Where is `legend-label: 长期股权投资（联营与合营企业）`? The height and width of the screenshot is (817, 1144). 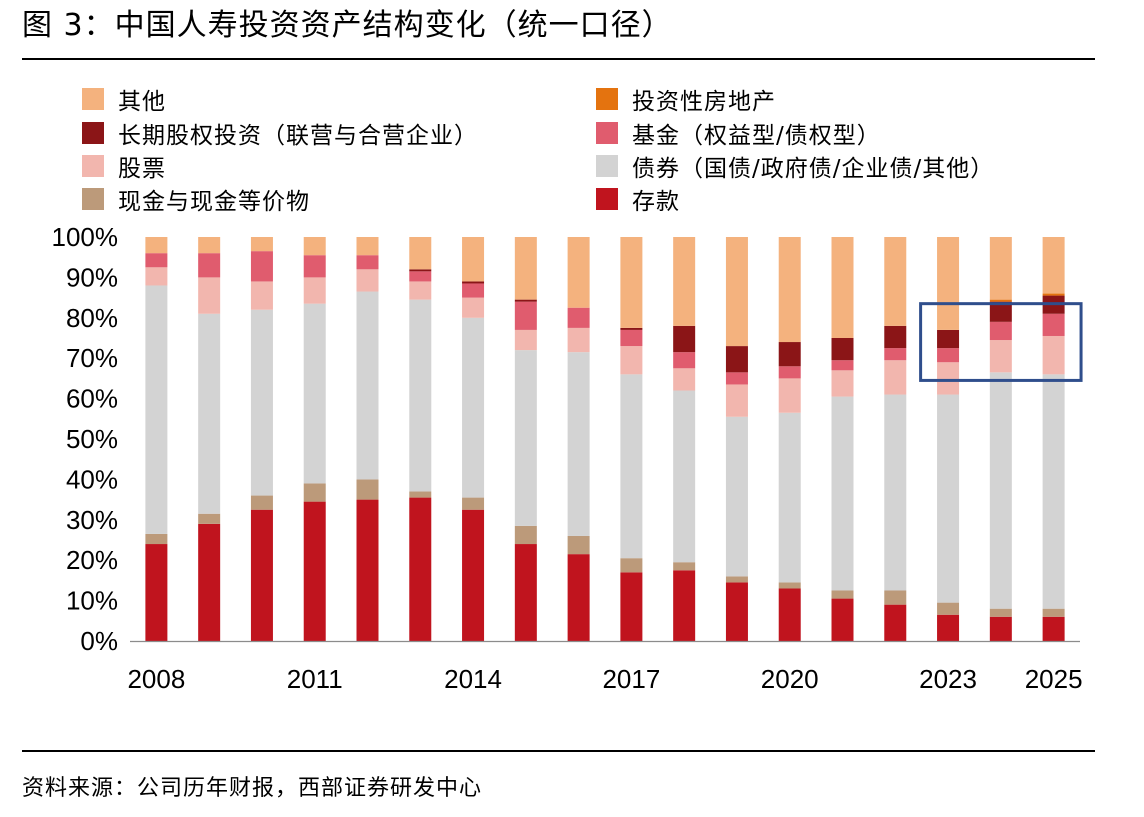
legend-label: 长期股权投资（联营与合营企业） is located at coordinates (298, 136).